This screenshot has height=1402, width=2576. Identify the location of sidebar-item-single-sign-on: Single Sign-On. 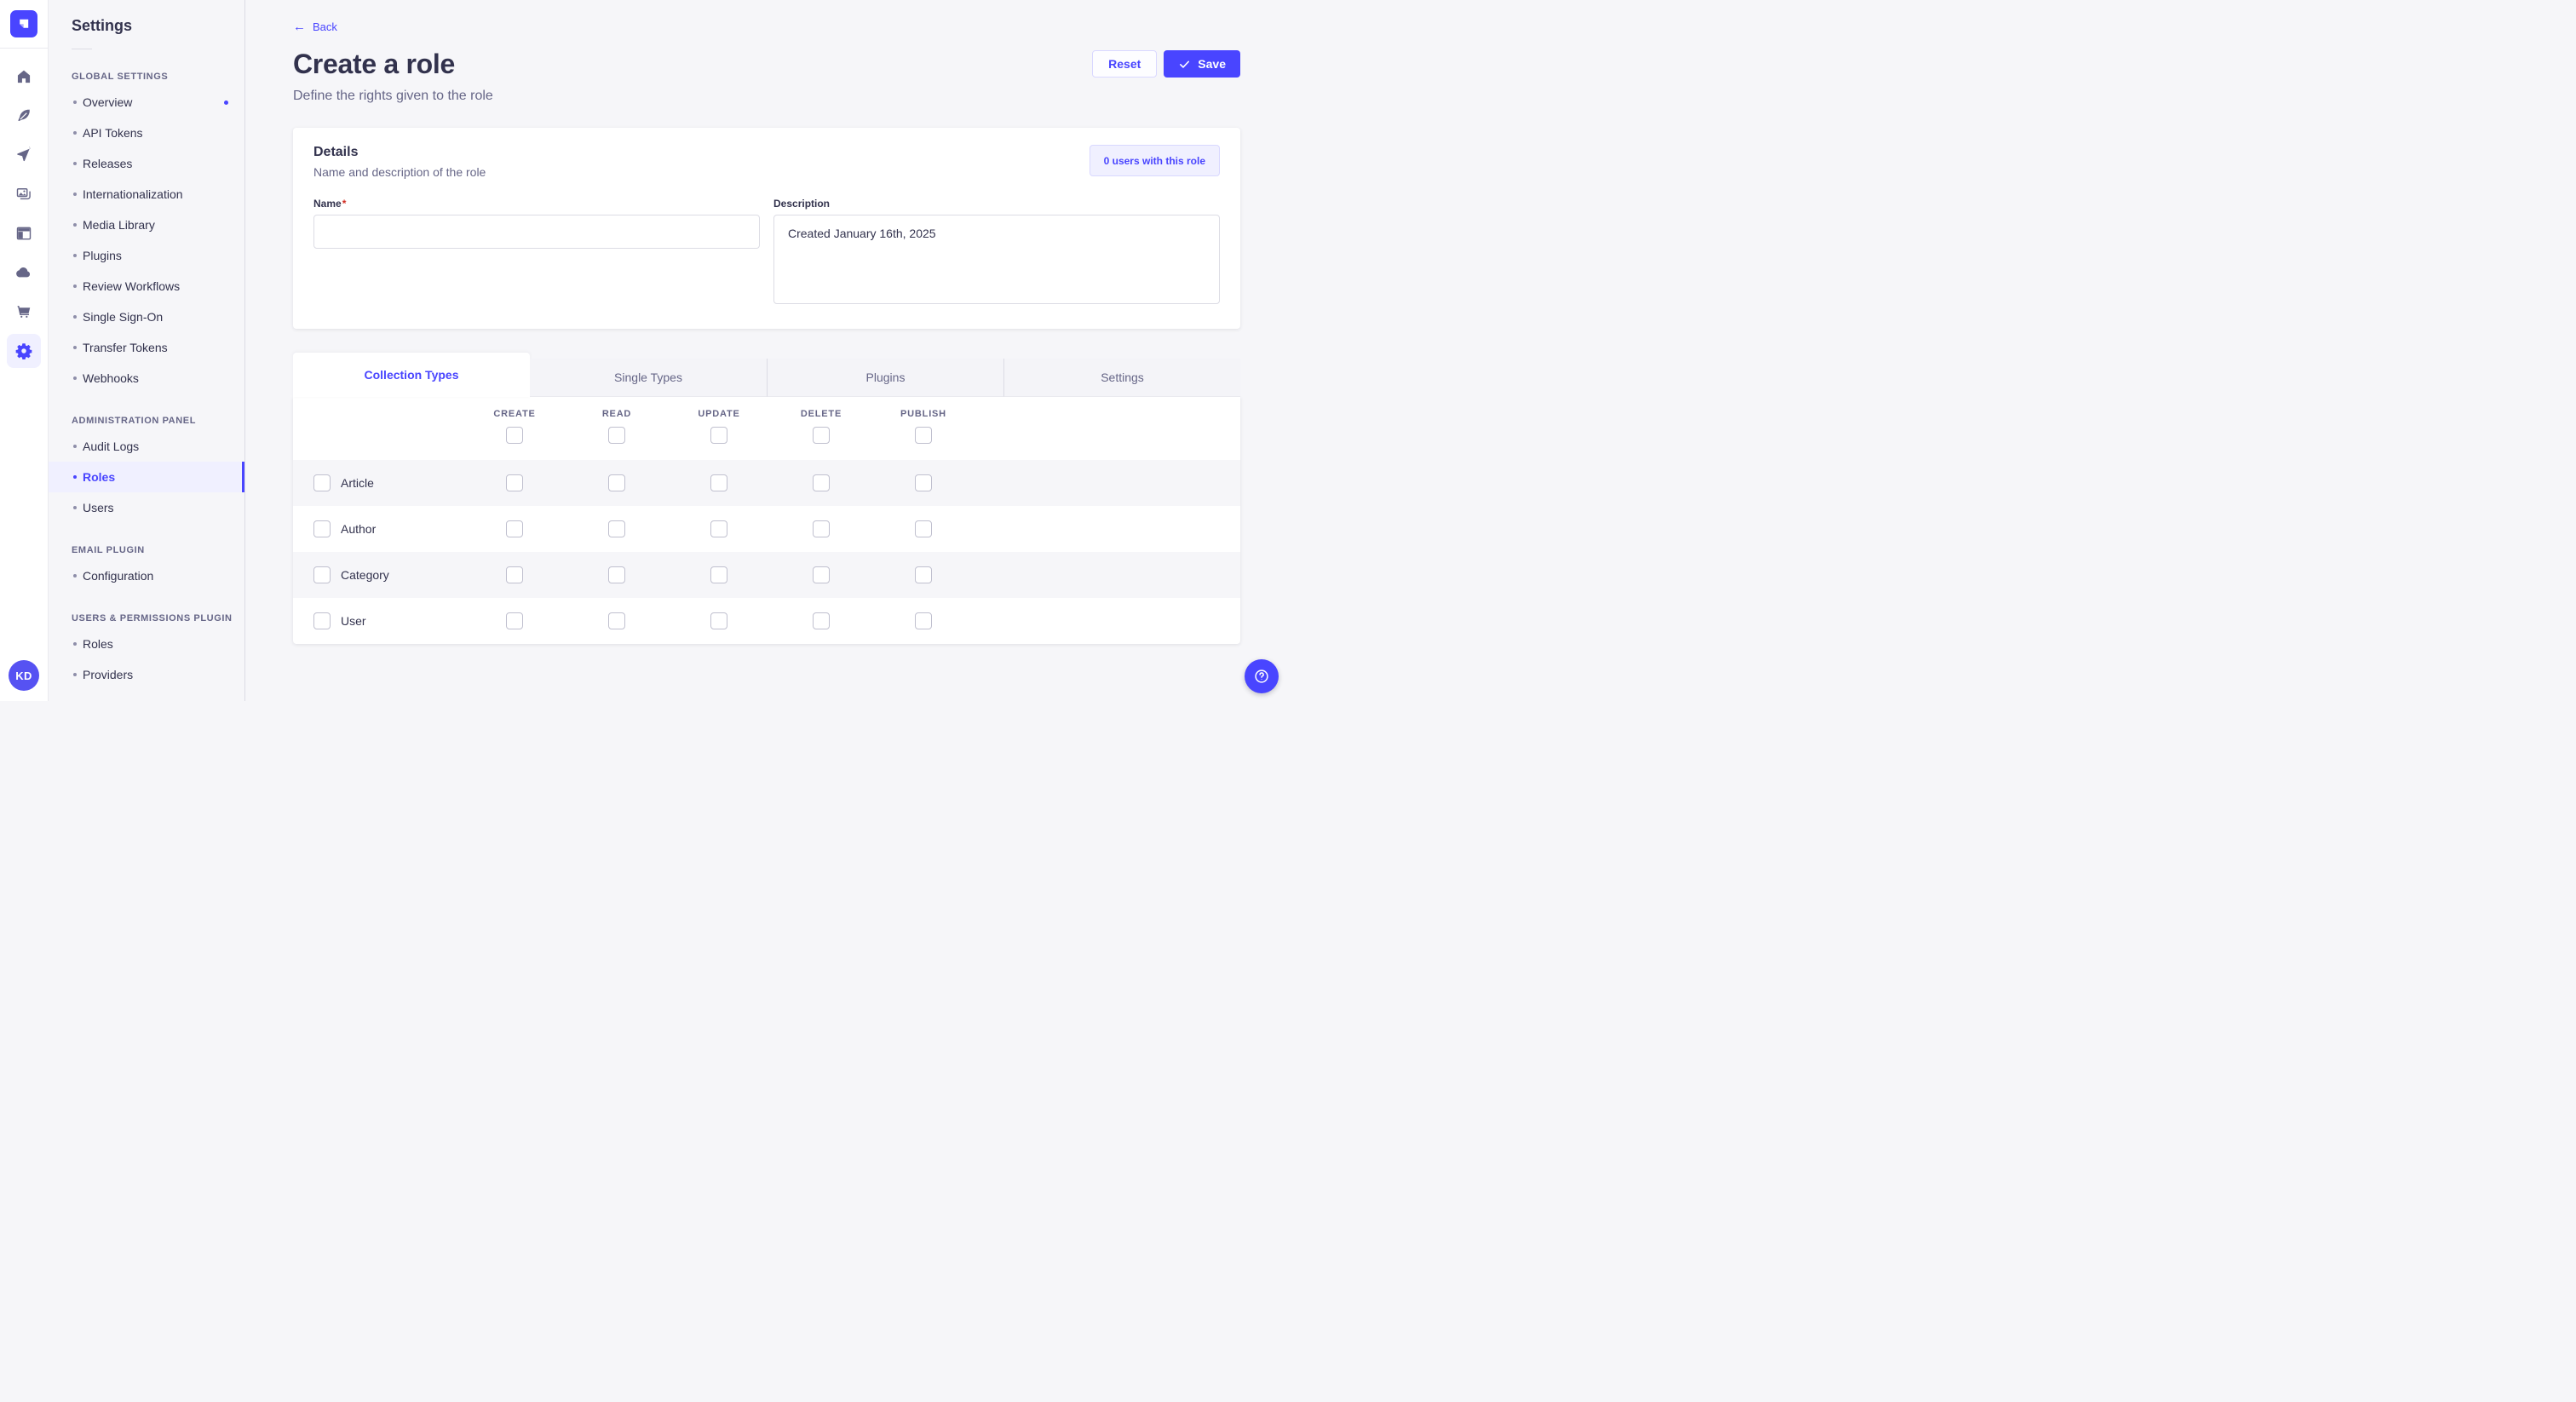
(147, 317).